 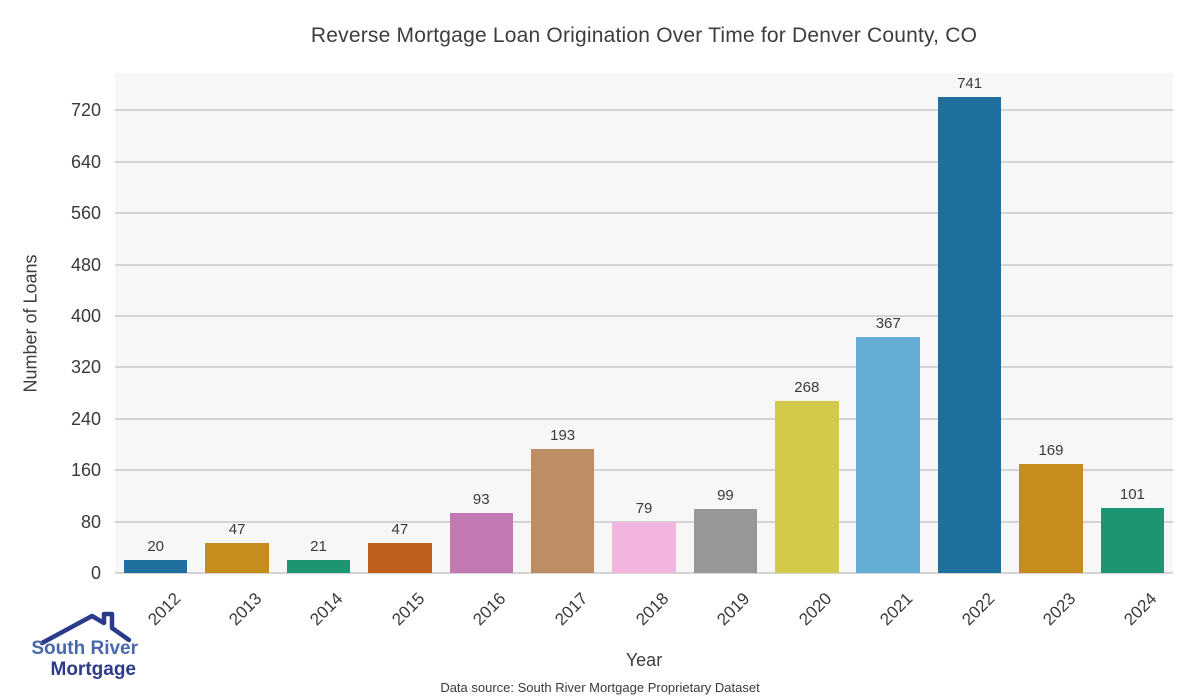 I want to click on bar-value-label: 741, so click(x=970, y=83).